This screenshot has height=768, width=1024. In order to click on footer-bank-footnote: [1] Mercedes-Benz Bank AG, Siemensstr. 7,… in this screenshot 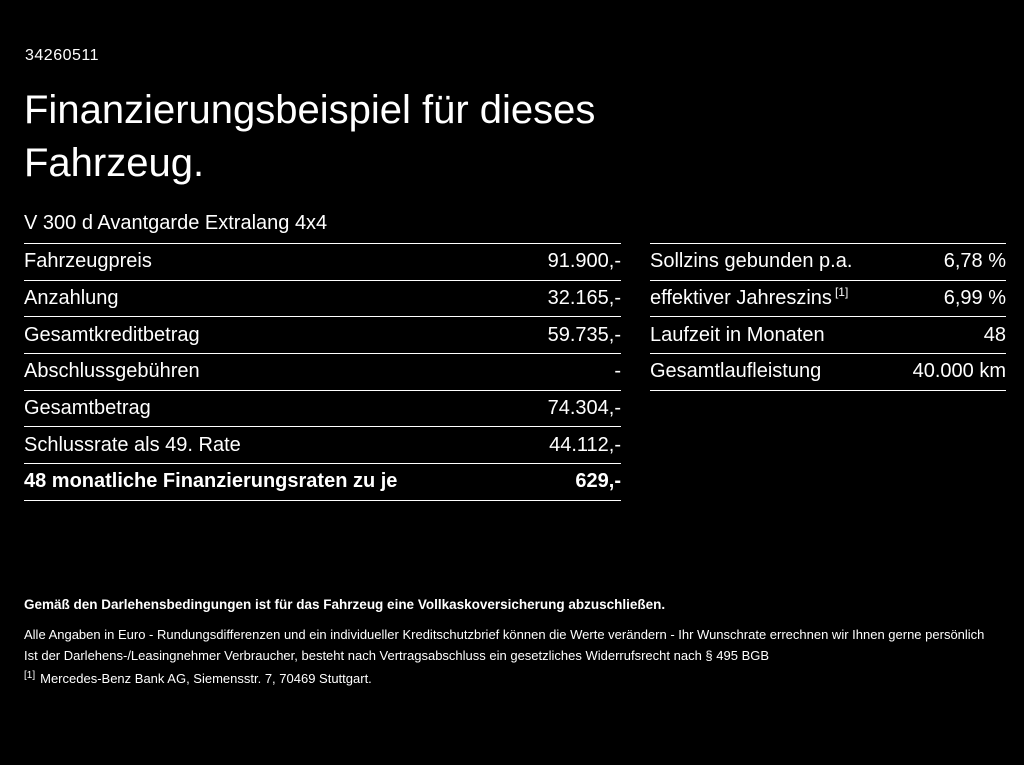, I will do `click(512, 677)`.